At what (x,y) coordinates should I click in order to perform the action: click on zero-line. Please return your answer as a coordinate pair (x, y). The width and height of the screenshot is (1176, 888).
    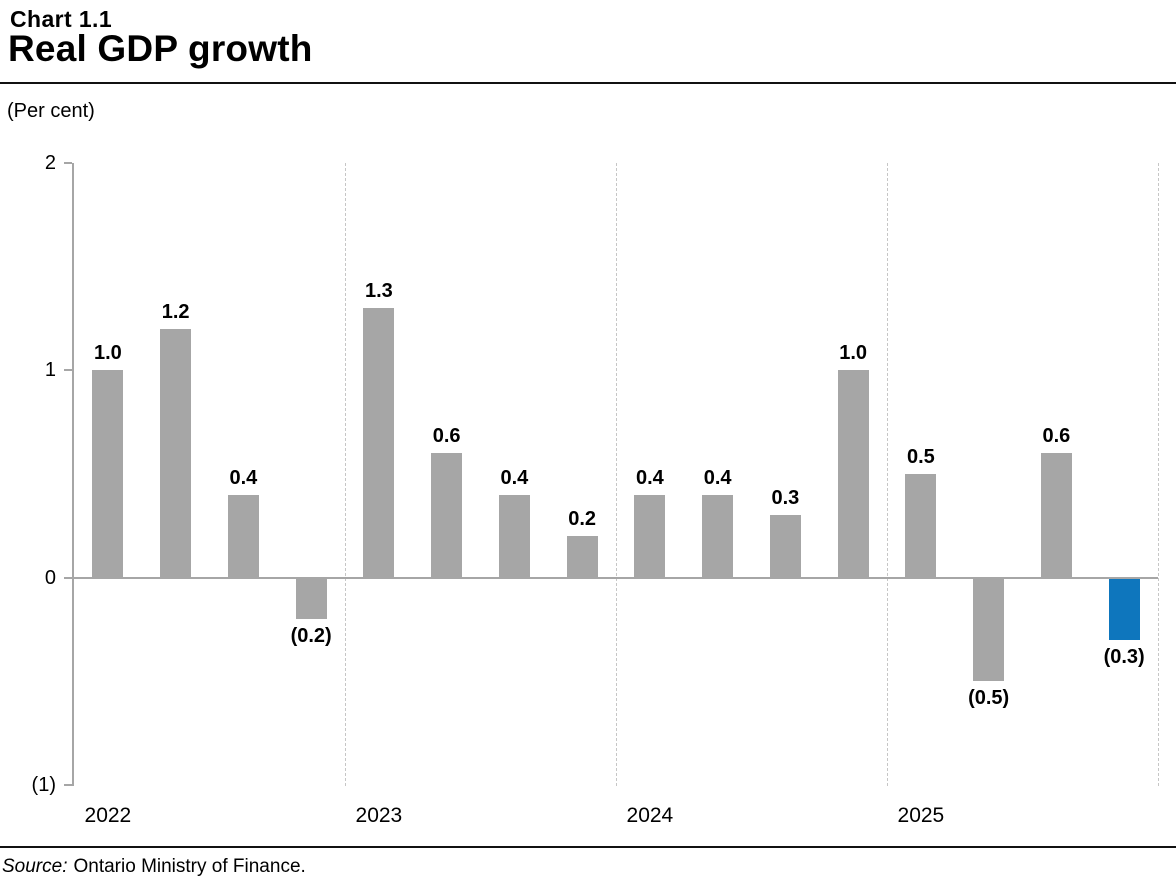
    Looking at the image, I should click on (615, 577).